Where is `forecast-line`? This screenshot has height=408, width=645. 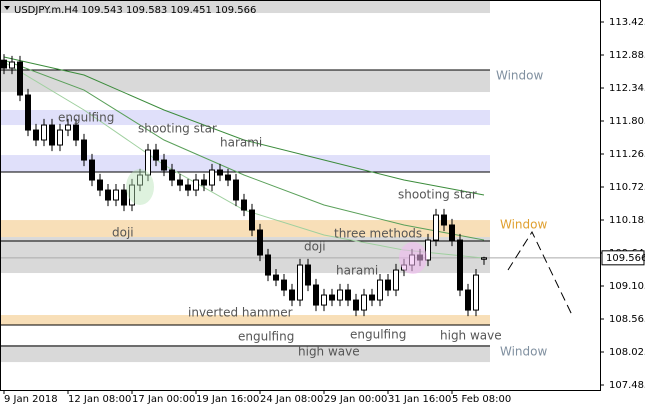
forecast-line is located at coordinates (540, 273).